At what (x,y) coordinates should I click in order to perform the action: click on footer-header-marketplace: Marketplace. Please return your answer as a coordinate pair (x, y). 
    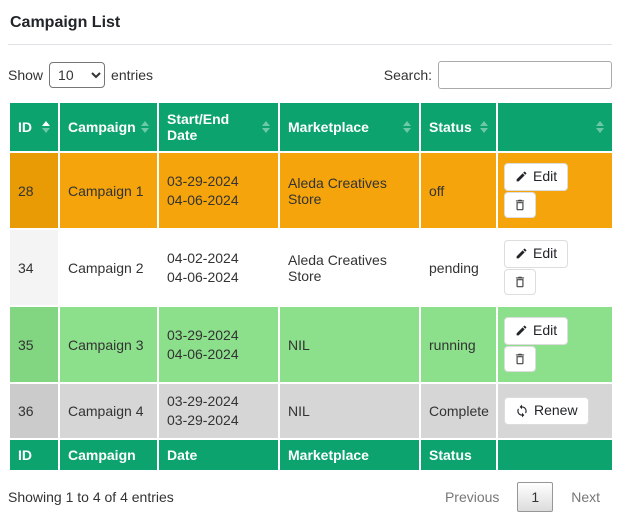
    Looking at the image, I should click on (349, 454).